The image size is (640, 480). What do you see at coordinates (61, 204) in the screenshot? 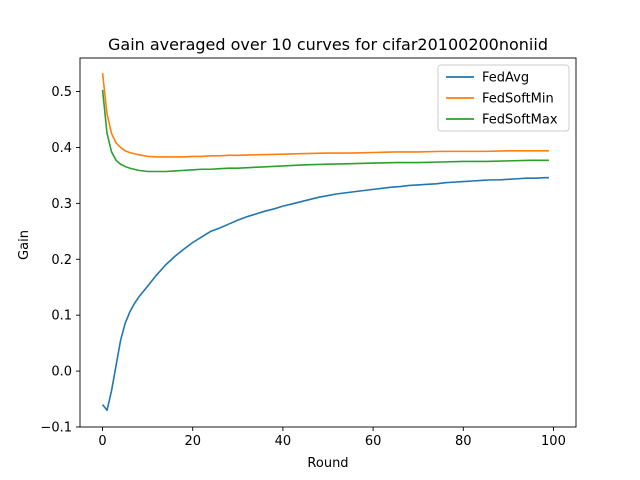
I see `y-tick-label: 0.3` at bounding box center [61, 204].